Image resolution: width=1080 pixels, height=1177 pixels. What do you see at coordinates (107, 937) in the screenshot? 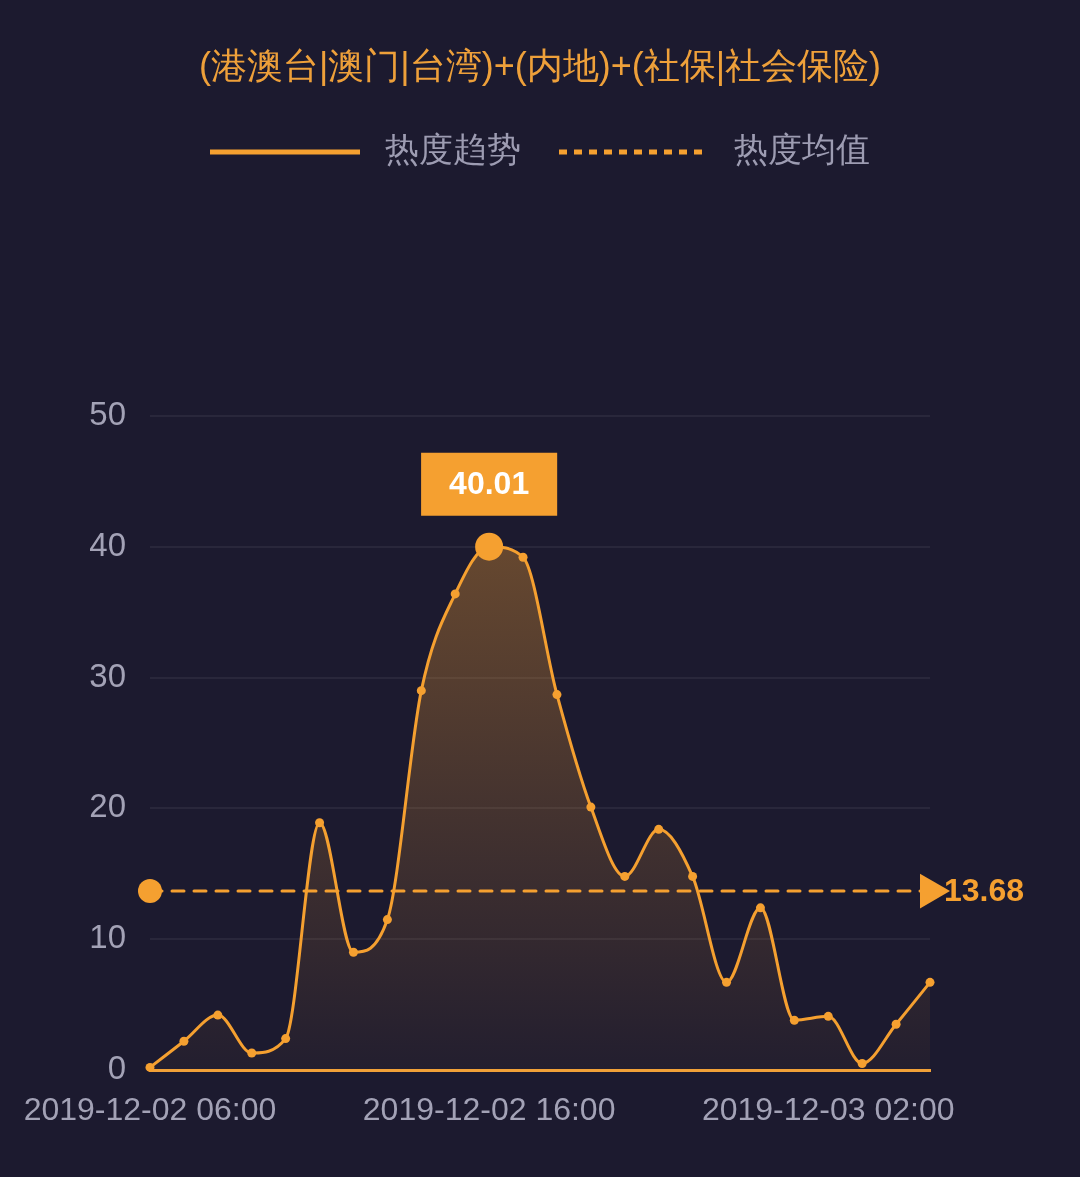
I see `y-tick-label: 10` at bounding box center [107, 937].